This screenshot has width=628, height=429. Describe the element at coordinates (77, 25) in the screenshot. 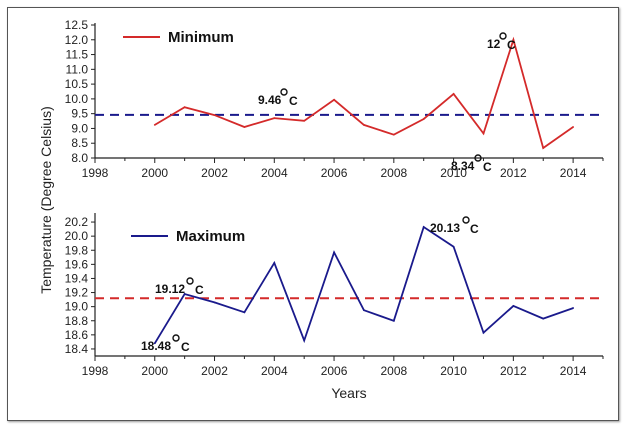

I see `y-tick-label: 12.5` at that location.